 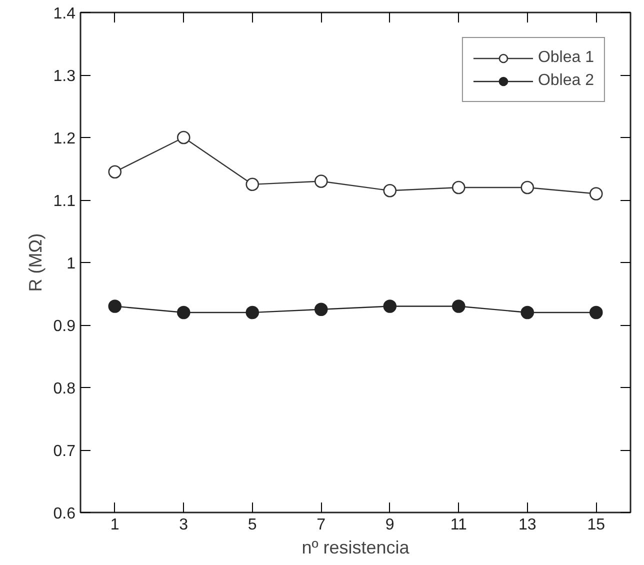 I want to click on y-tick-label: 1.1, so click(x=64, y=201).